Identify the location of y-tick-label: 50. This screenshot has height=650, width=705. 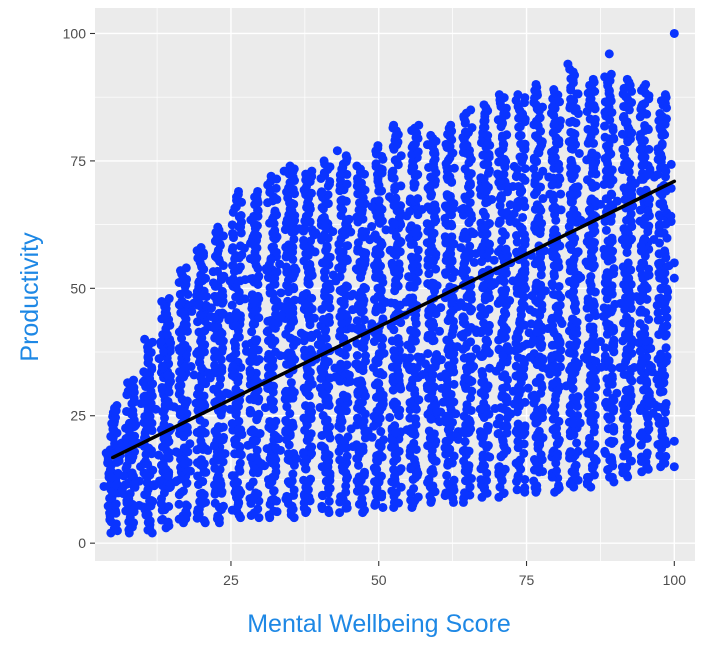
(78, 288).